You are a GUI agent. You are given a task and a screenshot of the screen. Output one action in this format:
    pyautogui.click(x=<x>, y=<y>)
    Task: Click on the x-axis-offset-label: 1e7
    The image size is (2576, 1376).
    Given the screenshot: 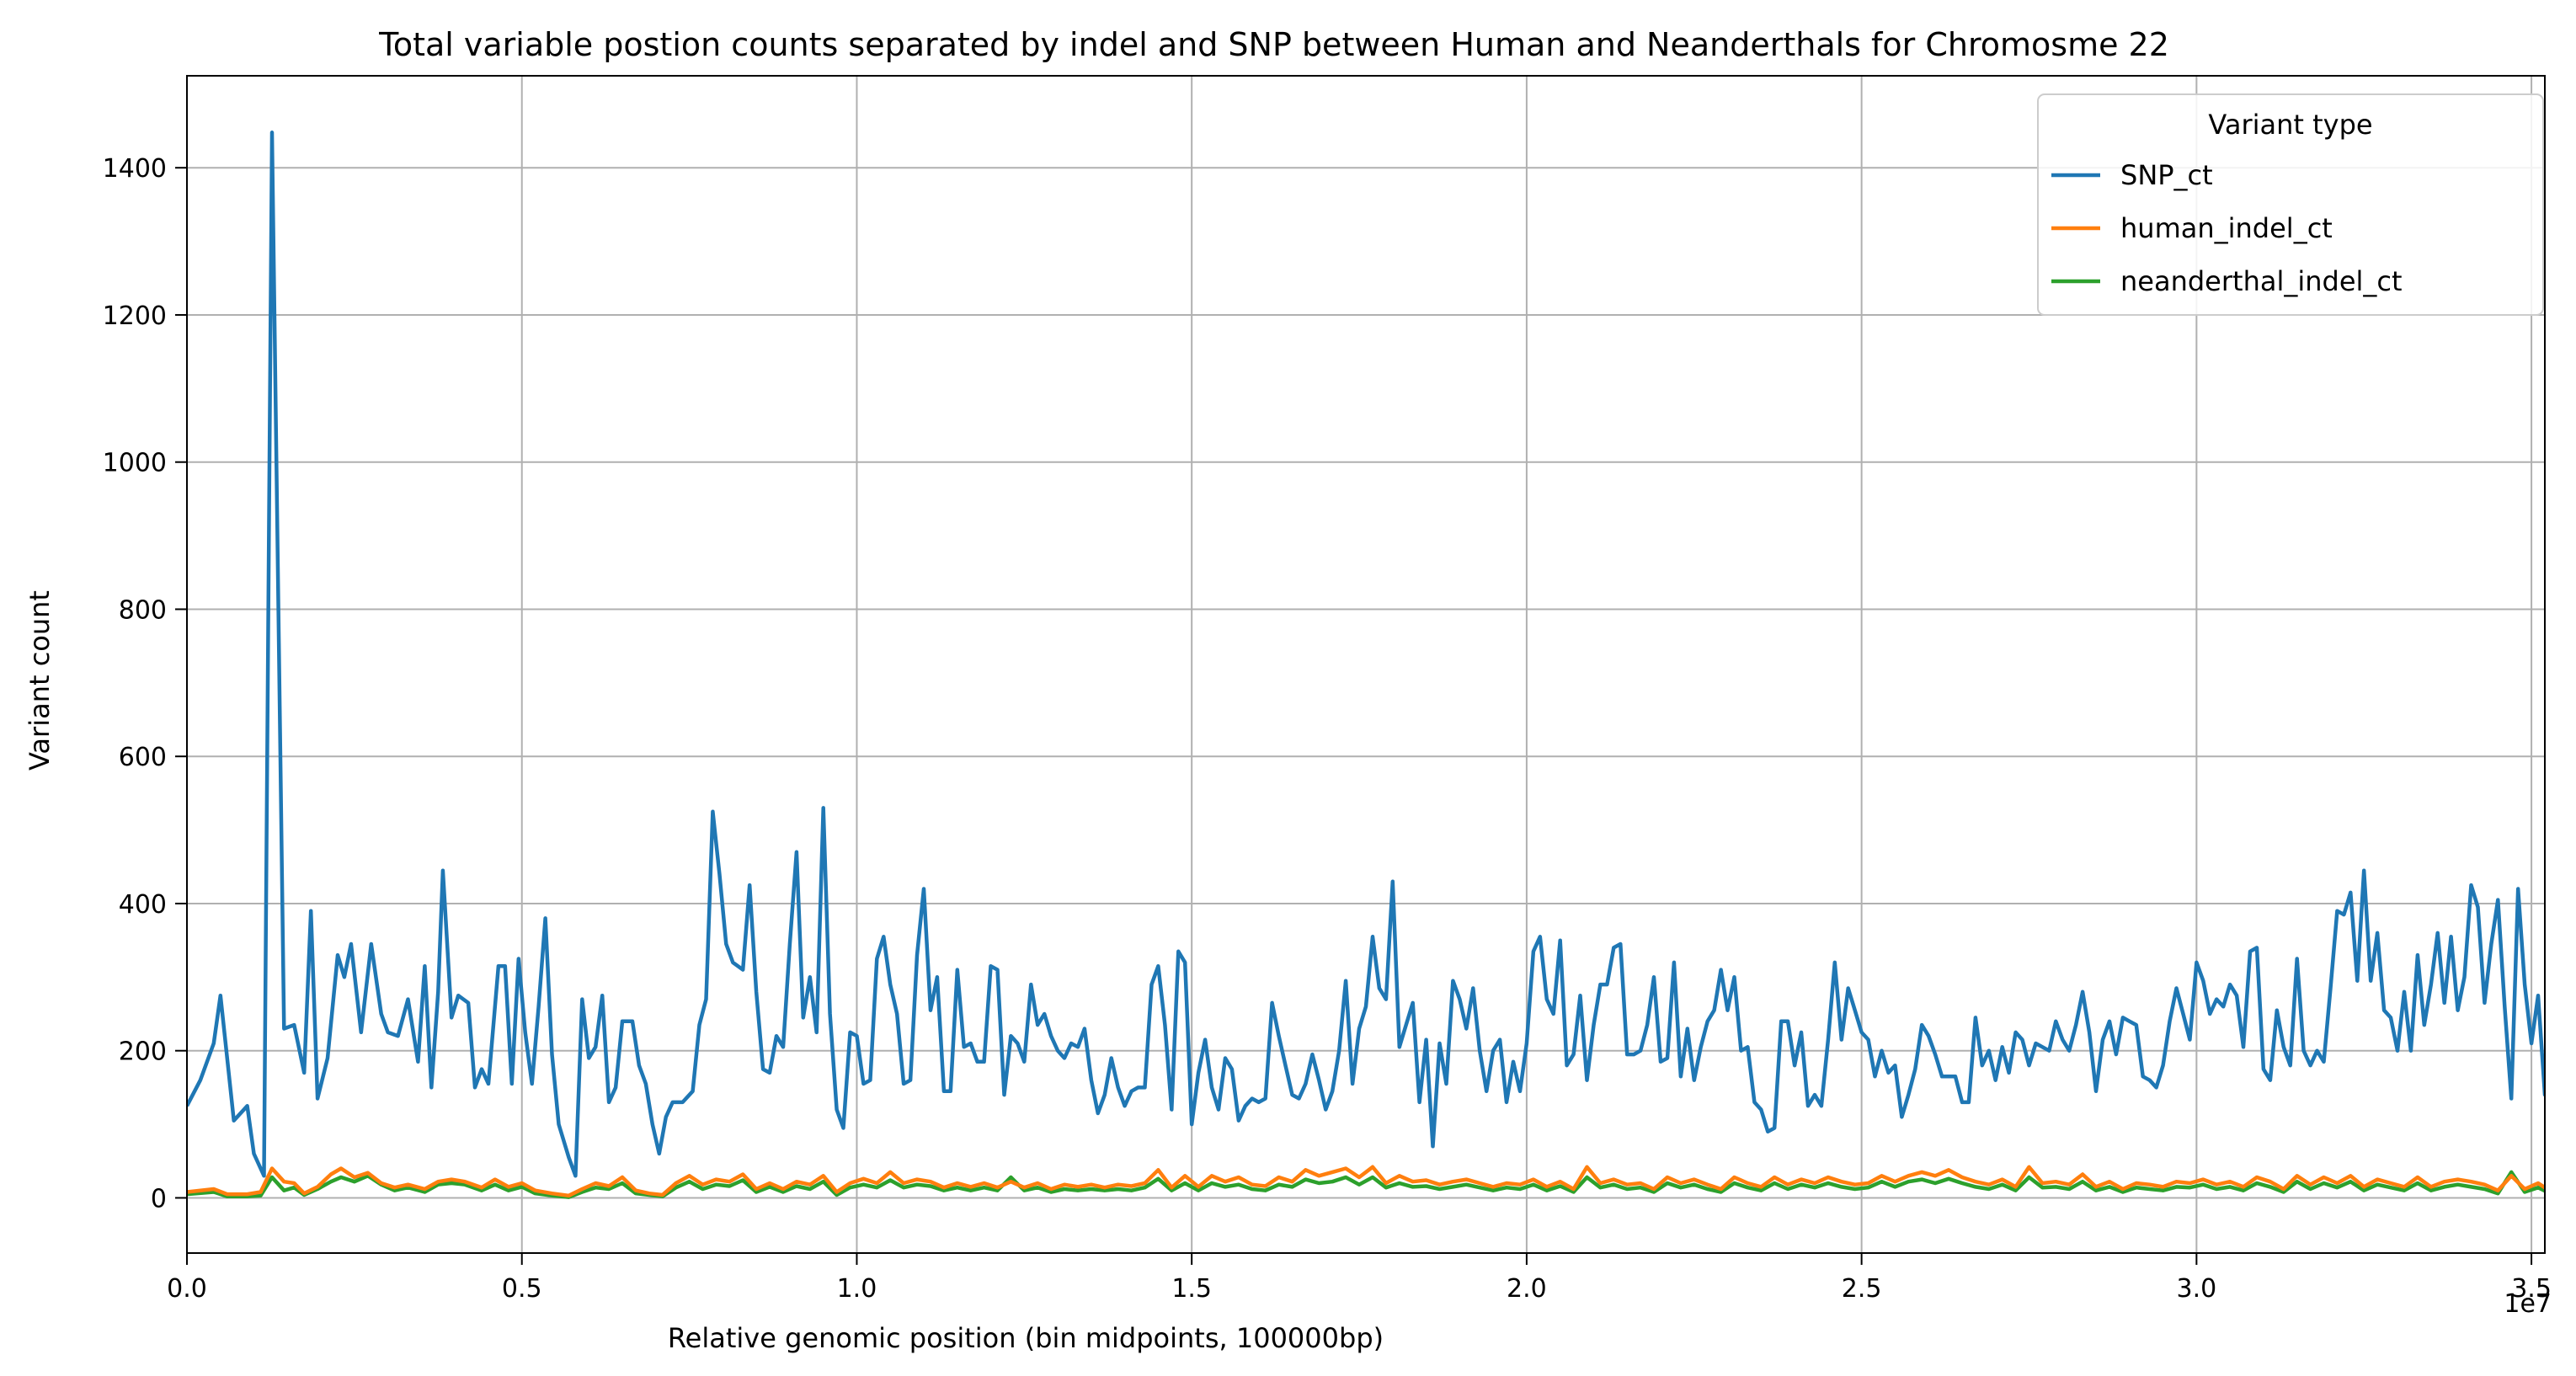 What is the action you would take?
    pyautogui.click(x=2528, y=1304)
    